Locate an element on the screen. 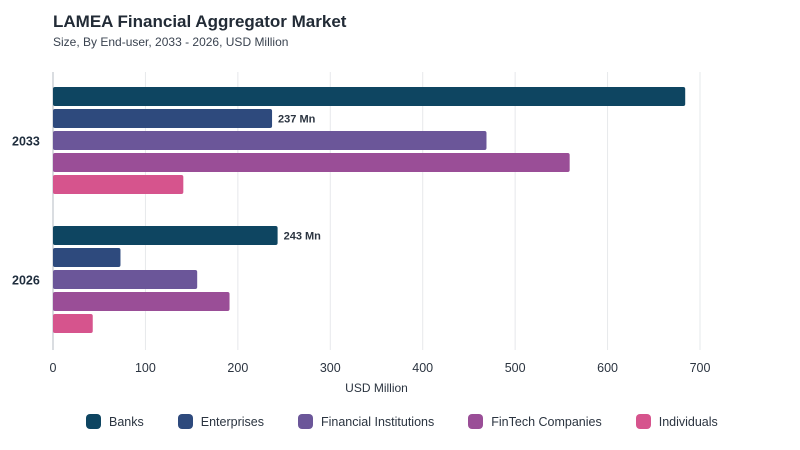  legend-label: Banks is located at coordinates (126, 421).